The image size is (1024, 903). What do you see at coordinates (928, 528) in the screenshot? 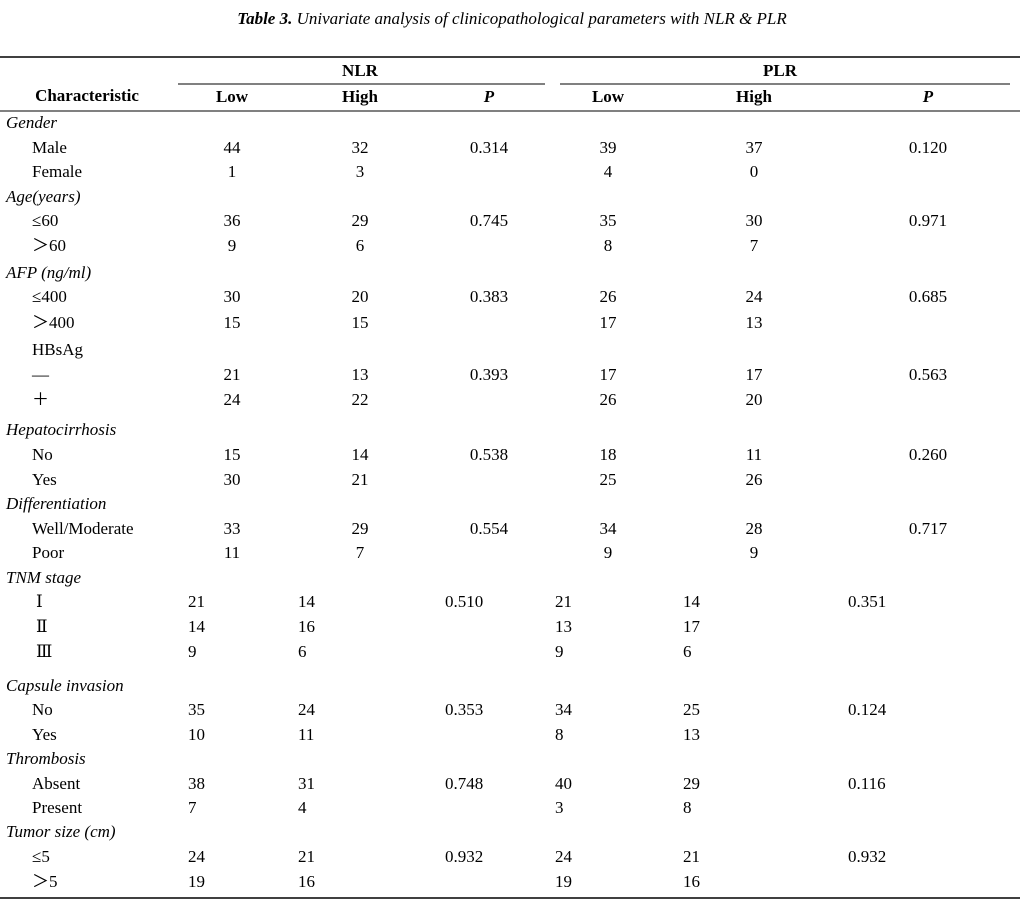
I see `cell: 0.717` at bounding box center [928, 528].